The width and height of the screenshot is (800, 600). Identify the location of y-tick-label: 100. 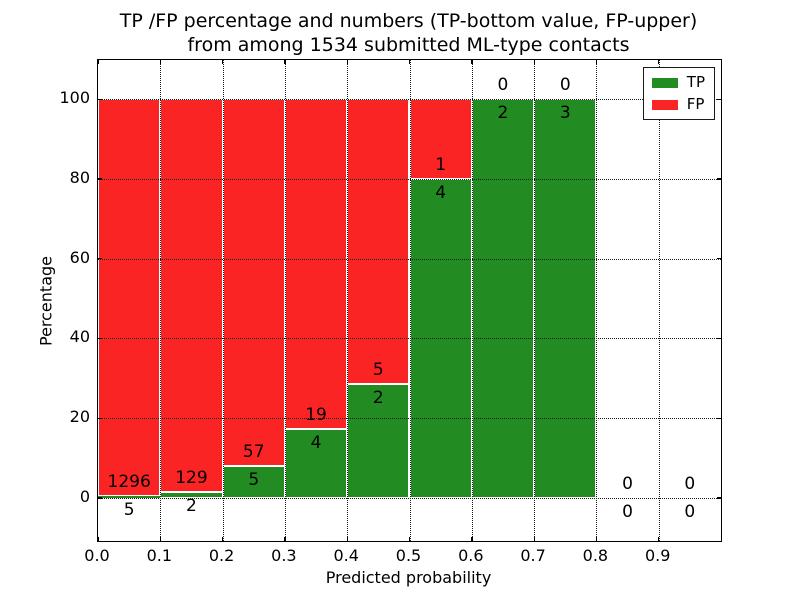
(74, 98).